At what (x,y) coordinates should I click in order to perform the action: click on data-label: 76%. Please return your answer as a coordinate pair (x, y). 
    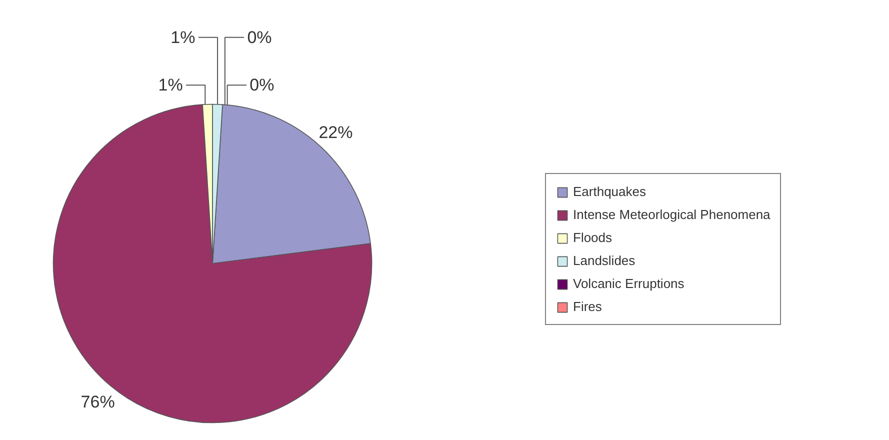
    Looking at the image, I should click on (97, 402).